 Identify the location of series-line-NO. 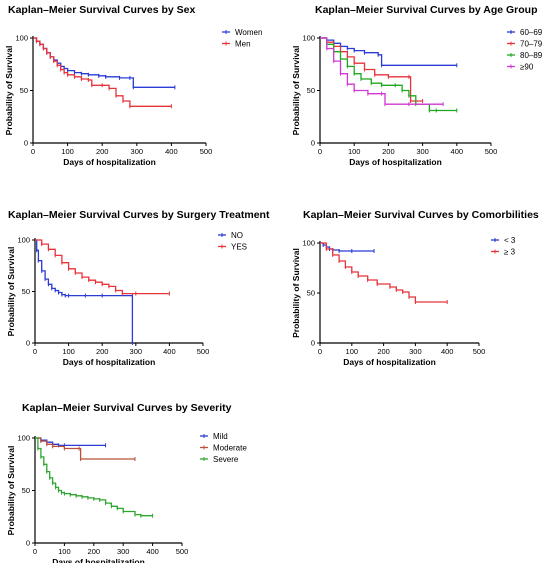
(84, 291).